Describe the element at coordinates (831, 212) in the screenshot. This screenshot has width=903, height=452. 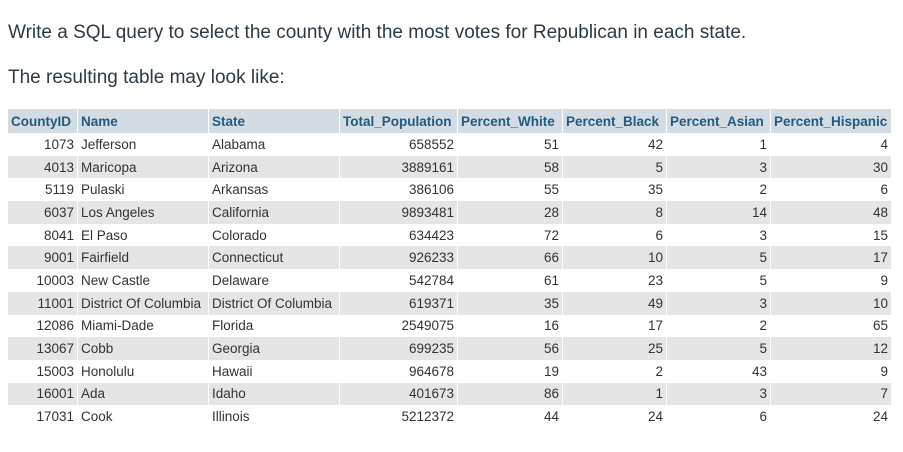
I see `percent-hispanic-cell: 48` at that location.